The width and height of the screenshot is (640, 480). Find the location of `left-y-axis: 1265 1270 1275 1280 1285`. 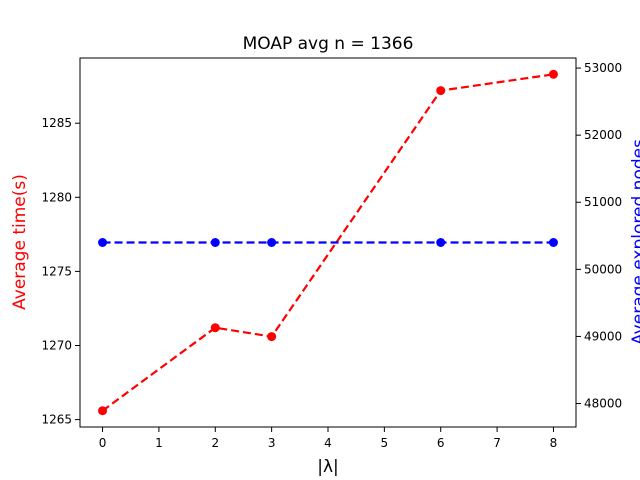

left-y-axis: 1265 1270 1275 1280 1285 is located at coordinates (60, 271).